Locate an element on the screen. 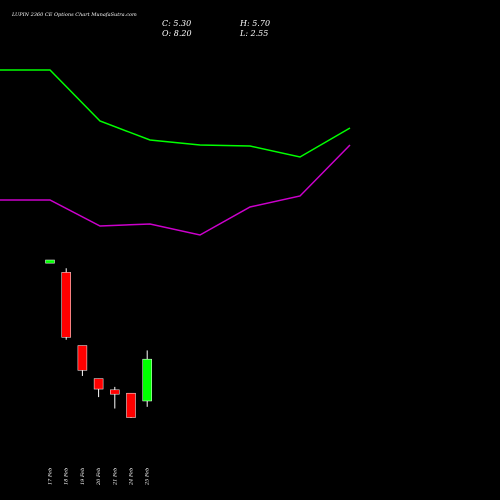  date-label: 24 Feb is located at coordinates (132, 477).